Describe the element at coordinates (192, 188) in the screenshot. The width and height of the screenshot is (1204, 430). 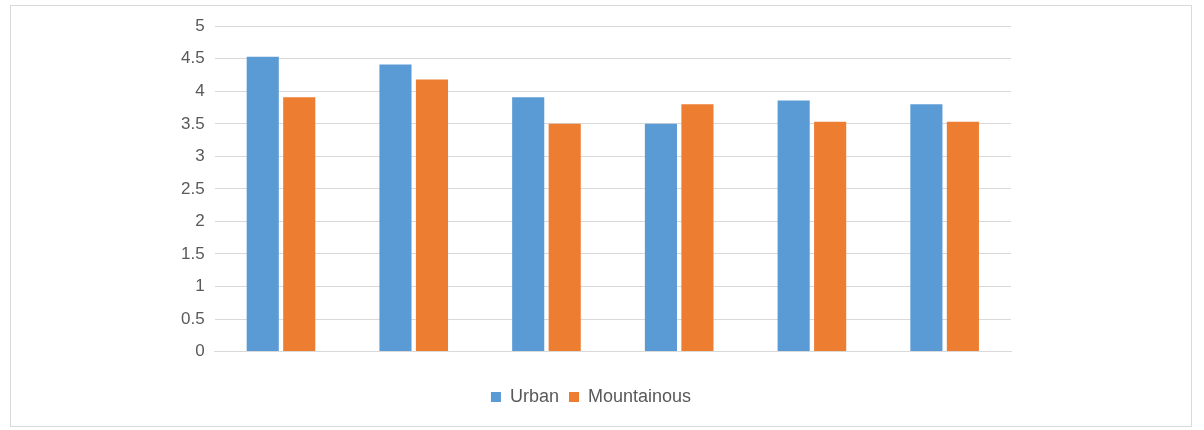
I see `y-tick-label: 2.5` at that location.